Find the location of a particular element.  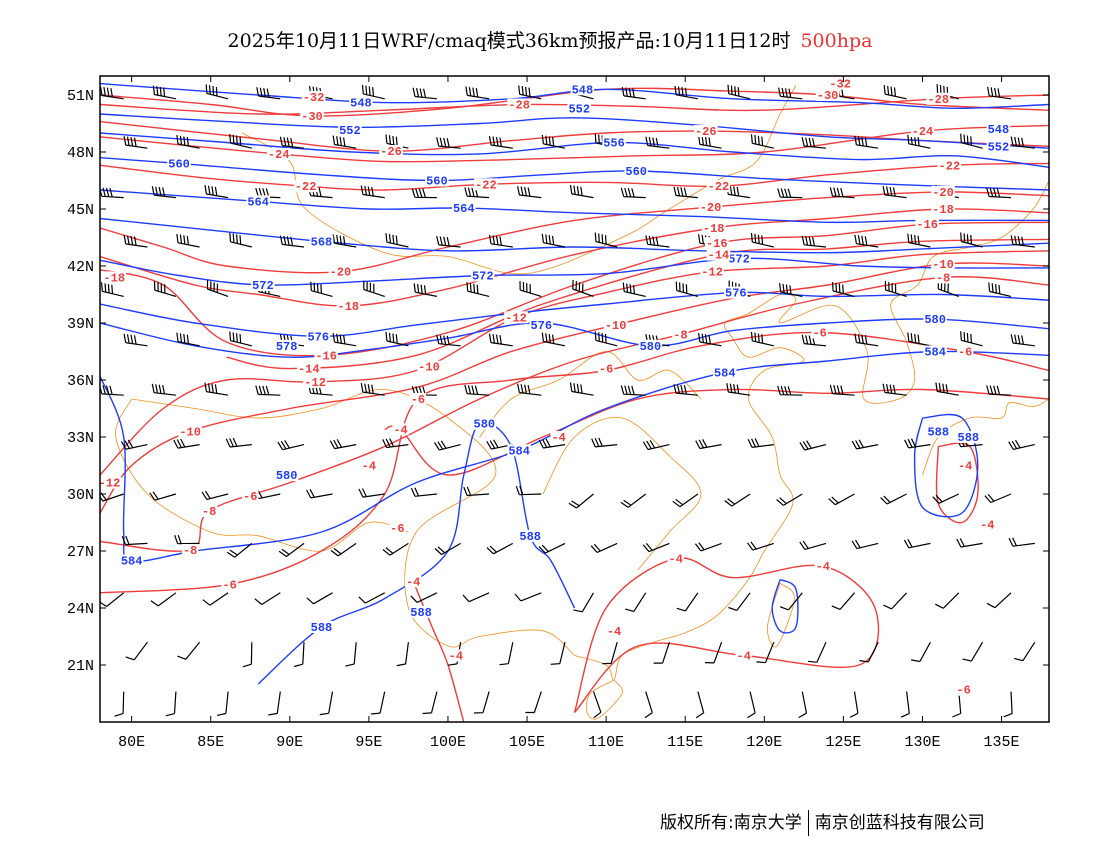

height-label: 568 is located at coordinates (322, 242).